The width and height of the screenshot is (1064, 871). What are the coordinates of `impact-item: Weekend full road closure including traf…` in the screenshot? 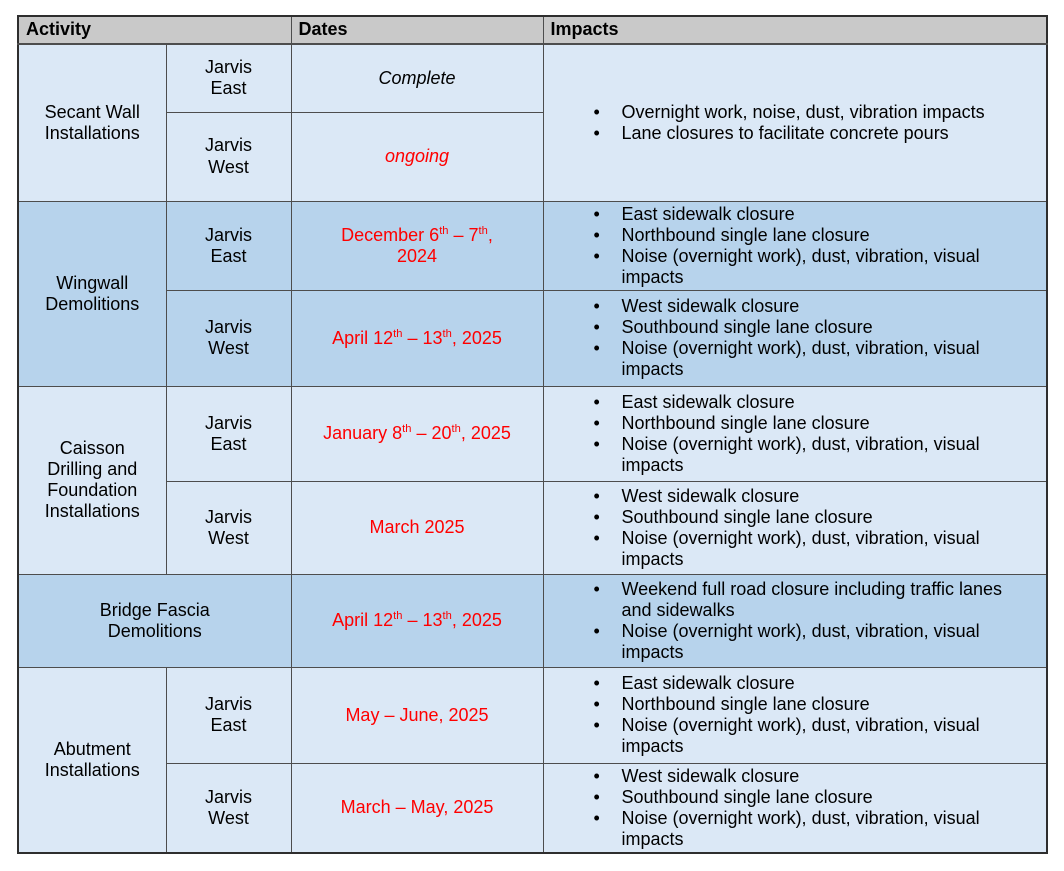 It's located at (811, 600).